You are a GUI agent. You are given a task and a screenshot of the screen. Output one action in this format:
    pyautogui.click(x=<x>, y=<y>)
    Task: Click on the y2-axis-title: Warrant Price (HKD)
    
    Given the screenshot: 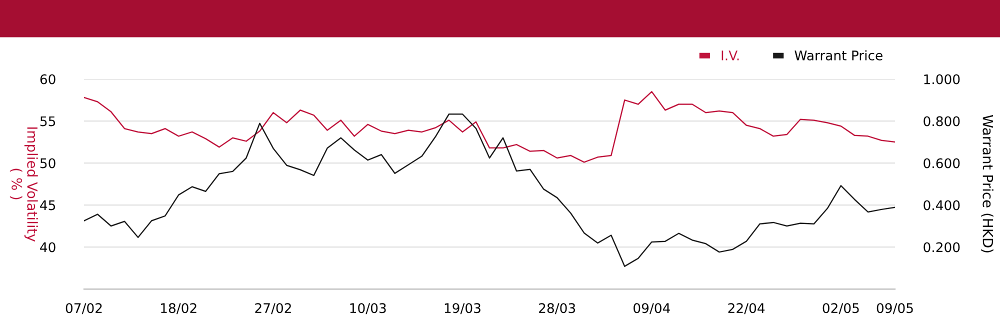 What is the action you would take?
    pyautogui.click(x=987, y=183)
    